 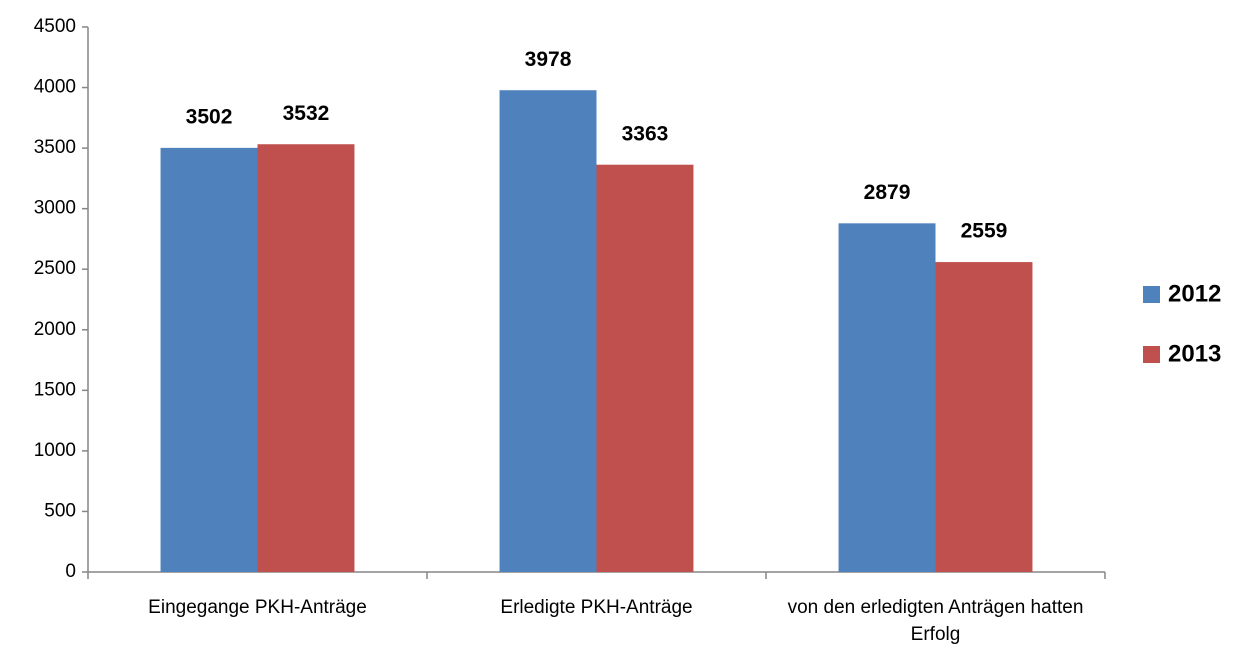 What do you see at coordinates (55, 450) in the screenshot?
I see `y-tick-label: 1000` at bounding box center [55, 450].